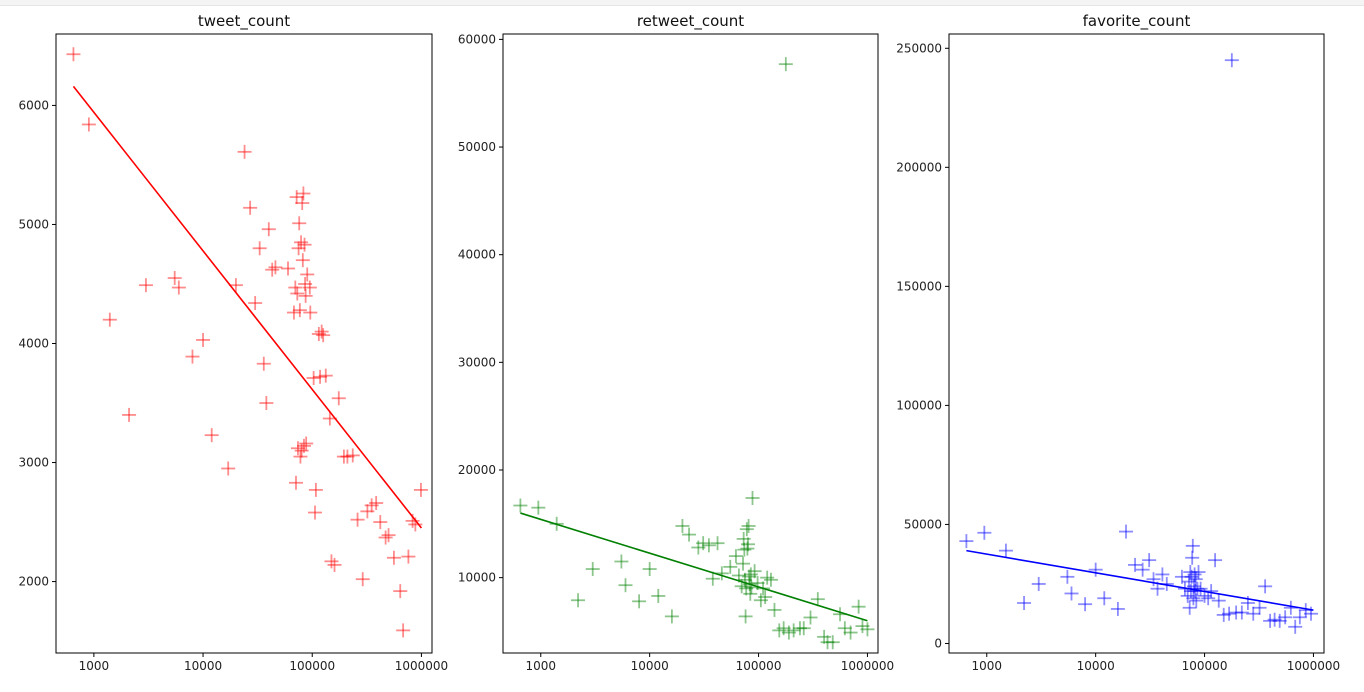  What do you see at coordinates (919, 167) in the screenshot?
I see `y-tick-label: 200000` at bounding box center [919, 167].